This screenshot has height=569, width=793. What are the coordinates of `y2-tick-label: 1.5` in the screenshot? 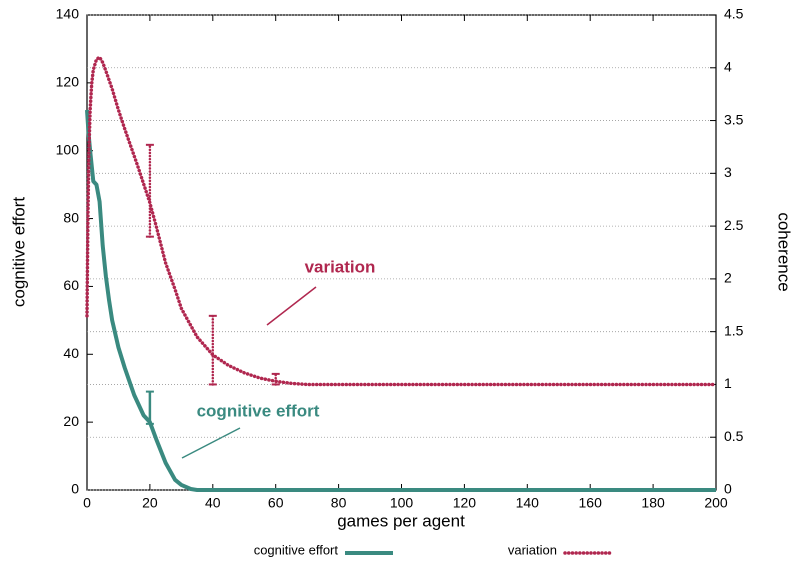 It's located at (734, 330).